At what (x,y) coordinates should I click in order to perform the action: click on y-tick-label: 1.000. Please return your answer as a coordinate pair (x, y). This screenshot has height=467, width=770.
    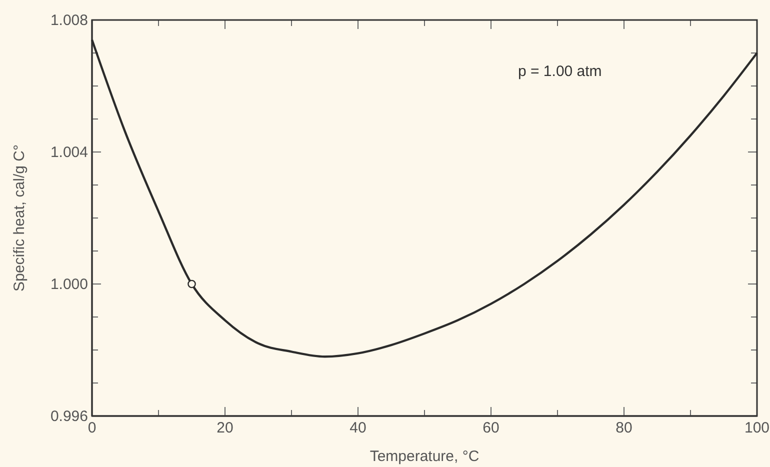
    Looking at the image, I should click on (69, 284).